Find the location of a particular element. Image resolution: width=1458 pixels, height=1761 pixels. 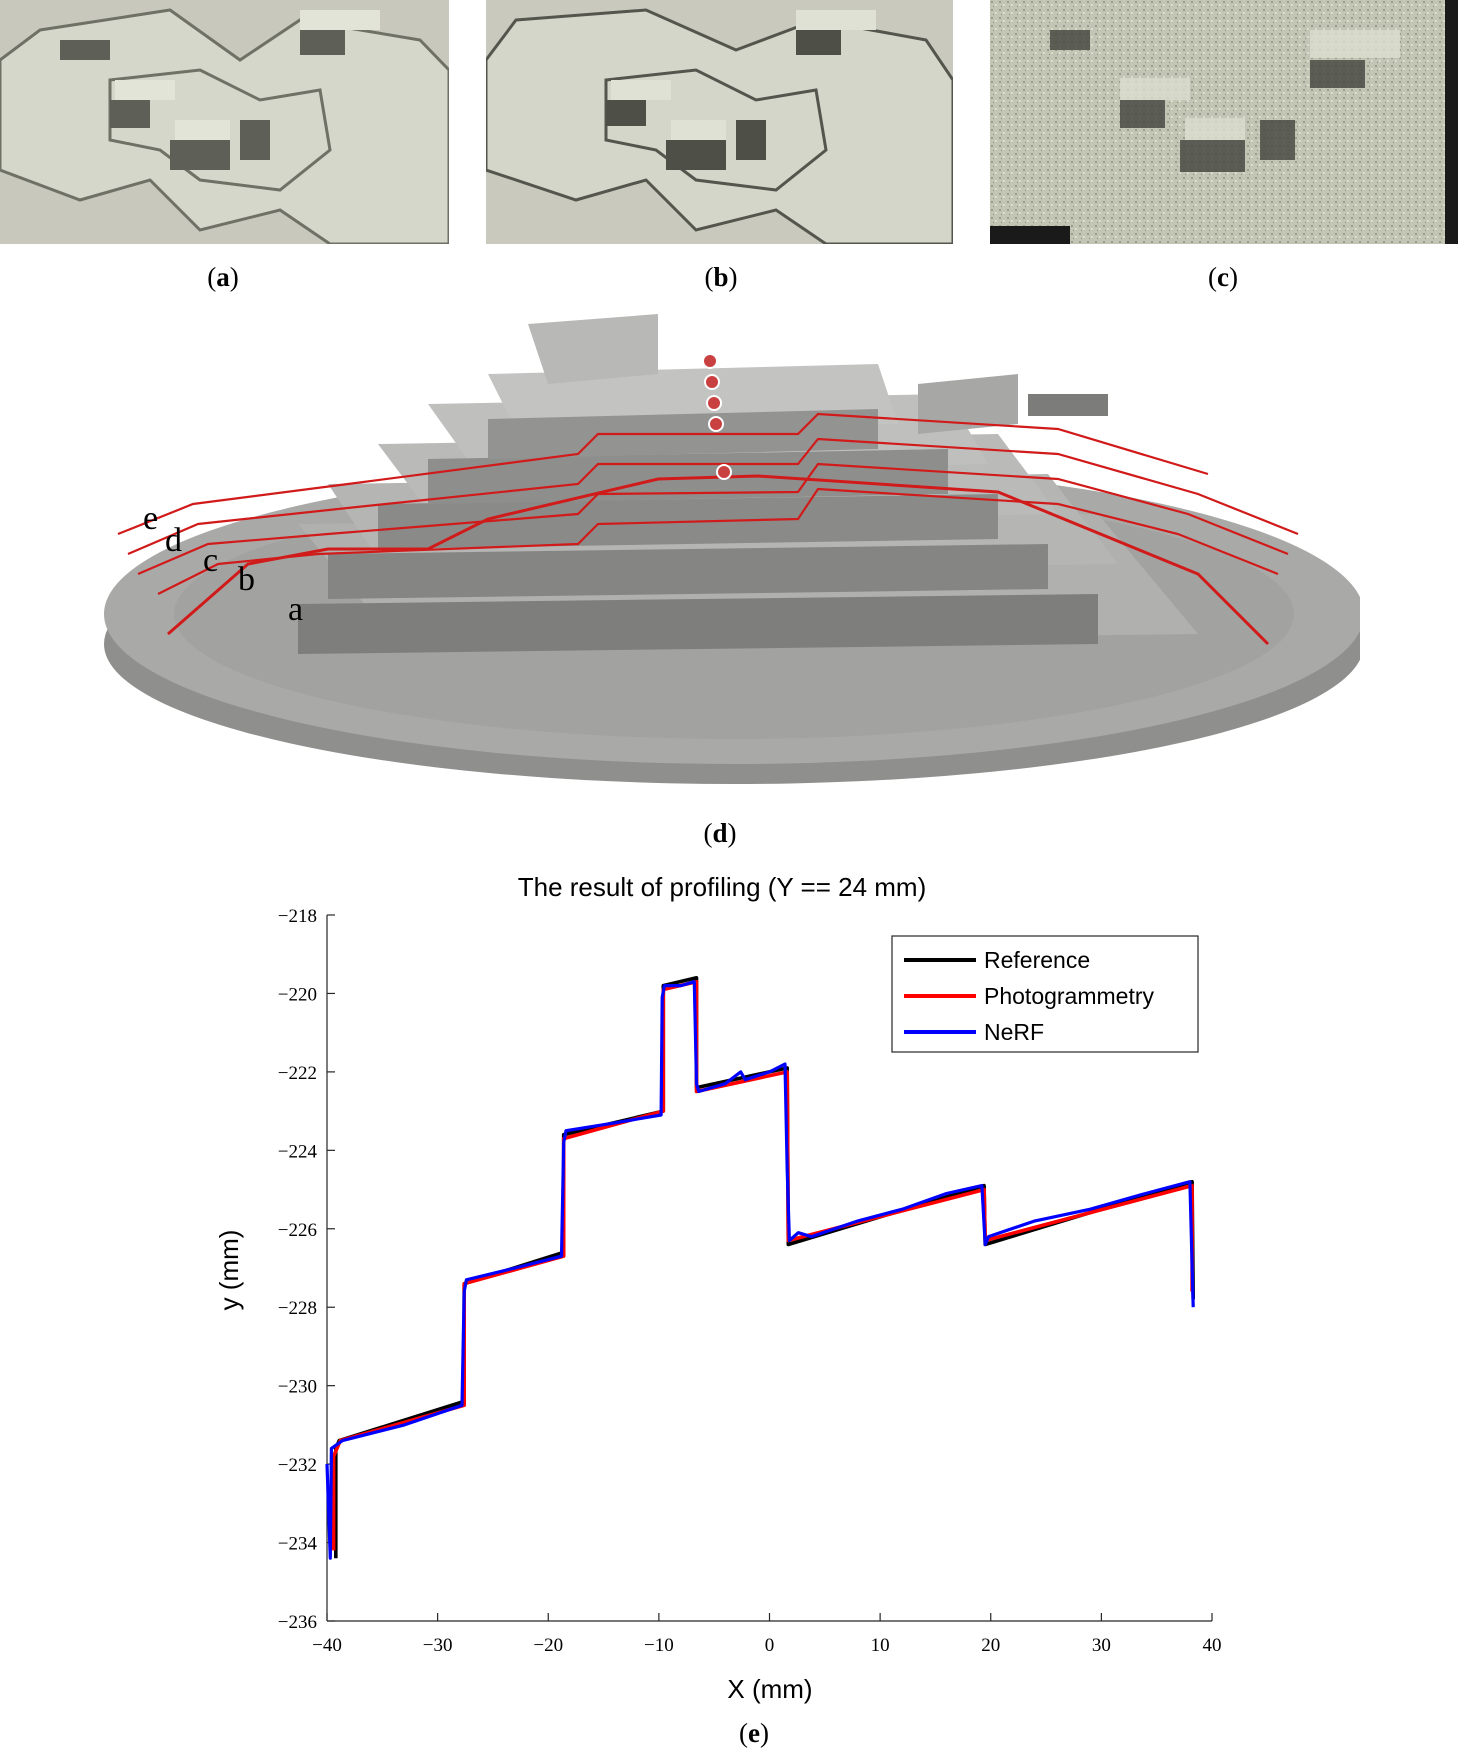

y-tick-label: −222 is located at coordinates (297, 1073).